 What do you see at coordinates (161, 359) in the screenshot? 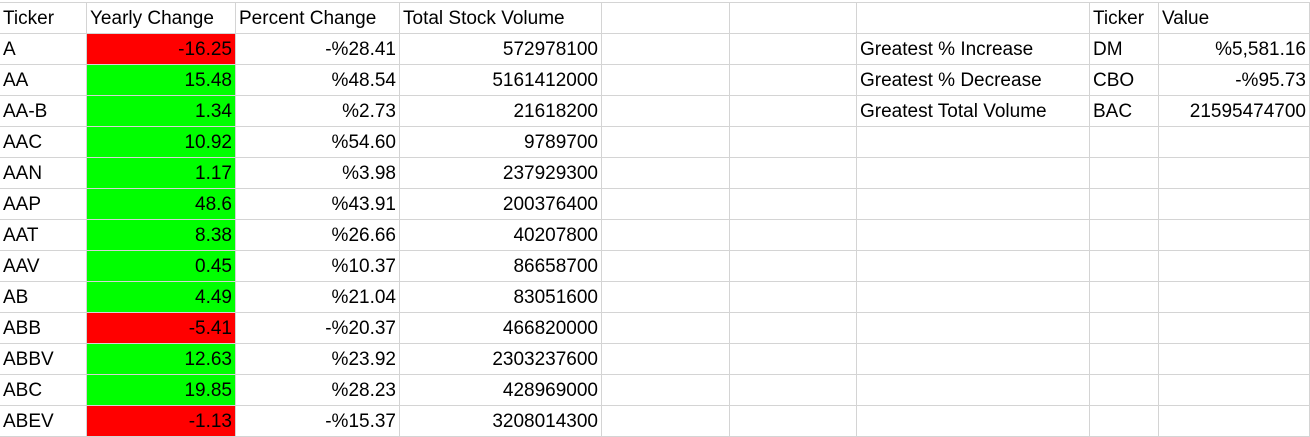
I see `yearly-change-cell: 12.63` at bounding box center [161, 359].